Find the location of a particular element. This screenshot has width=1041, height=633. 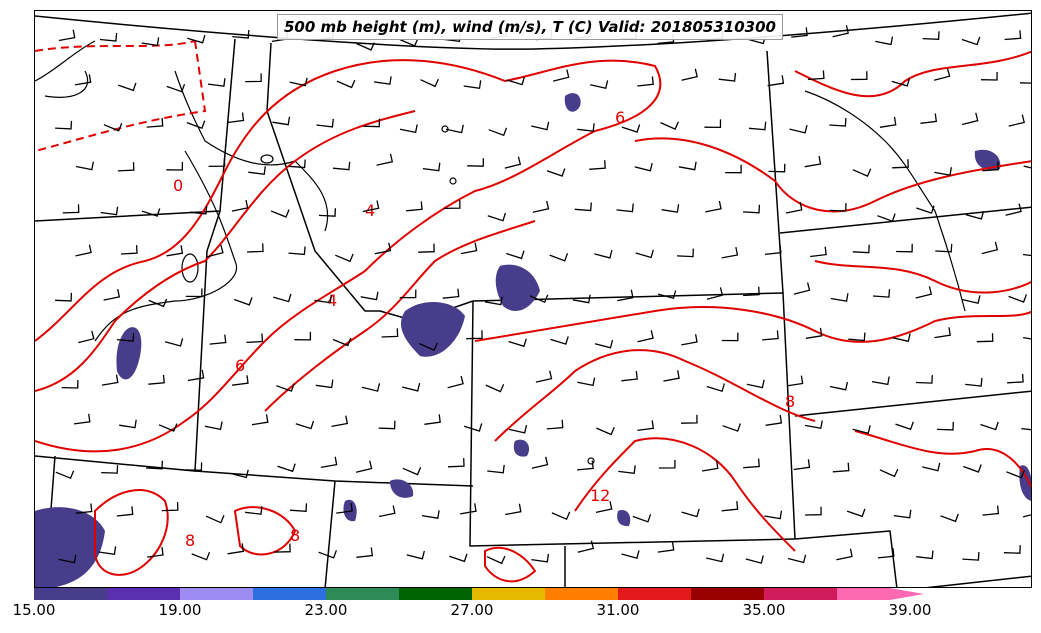

contour-label: 6 is located at coordinates (240, 365).